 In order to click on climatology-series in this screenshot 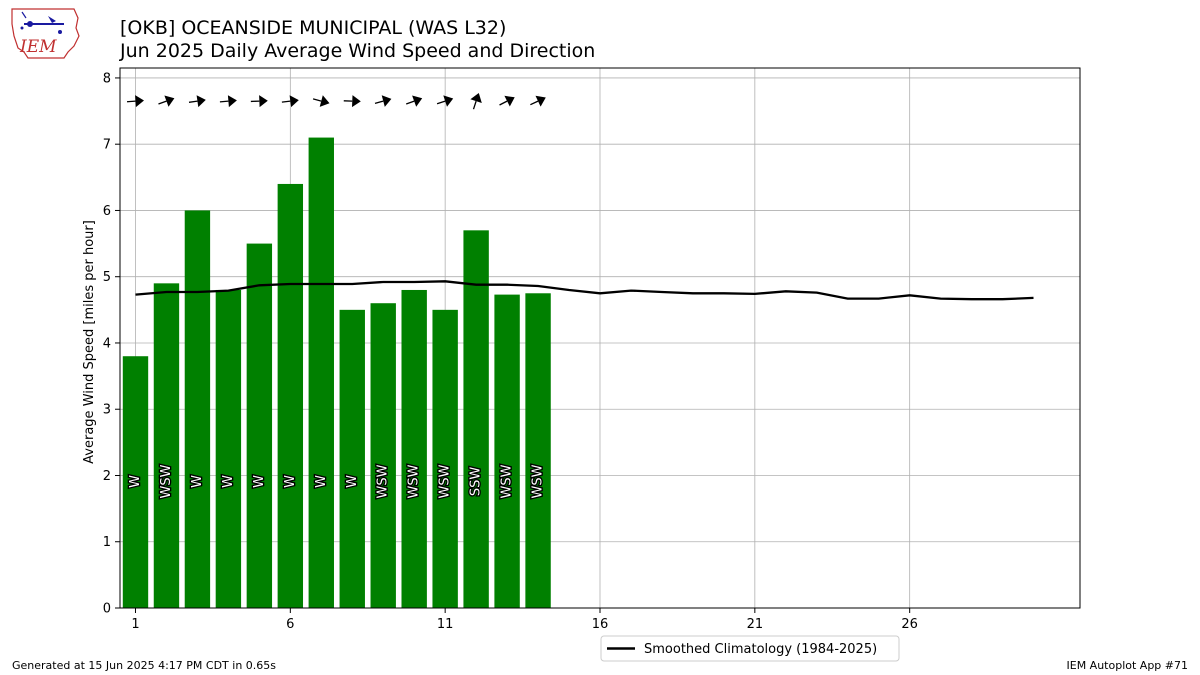, I will do `click(584, 290)`.